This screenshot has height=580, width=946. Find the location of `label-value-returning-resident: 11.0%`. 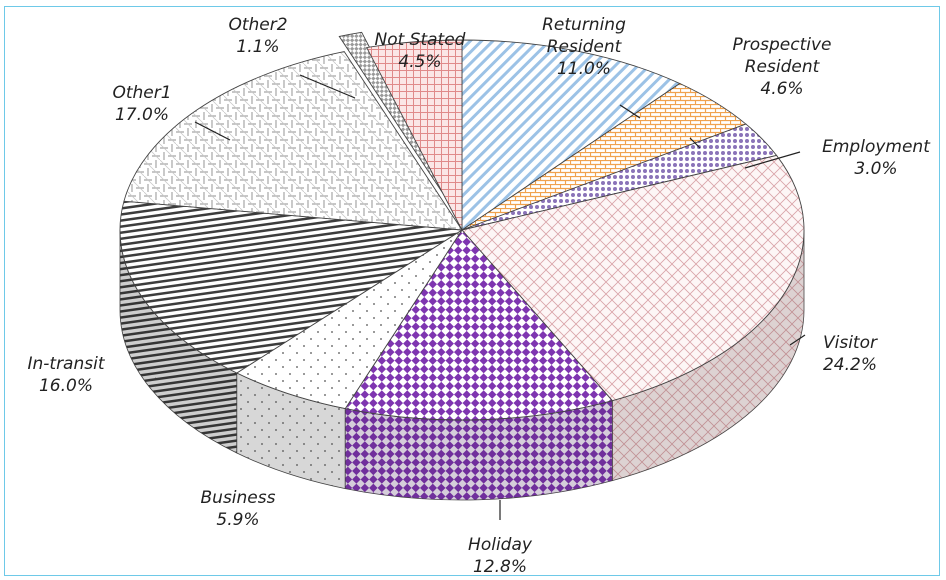

label-value-returning-resident: 11.0% is located at coordinates (584, 69).